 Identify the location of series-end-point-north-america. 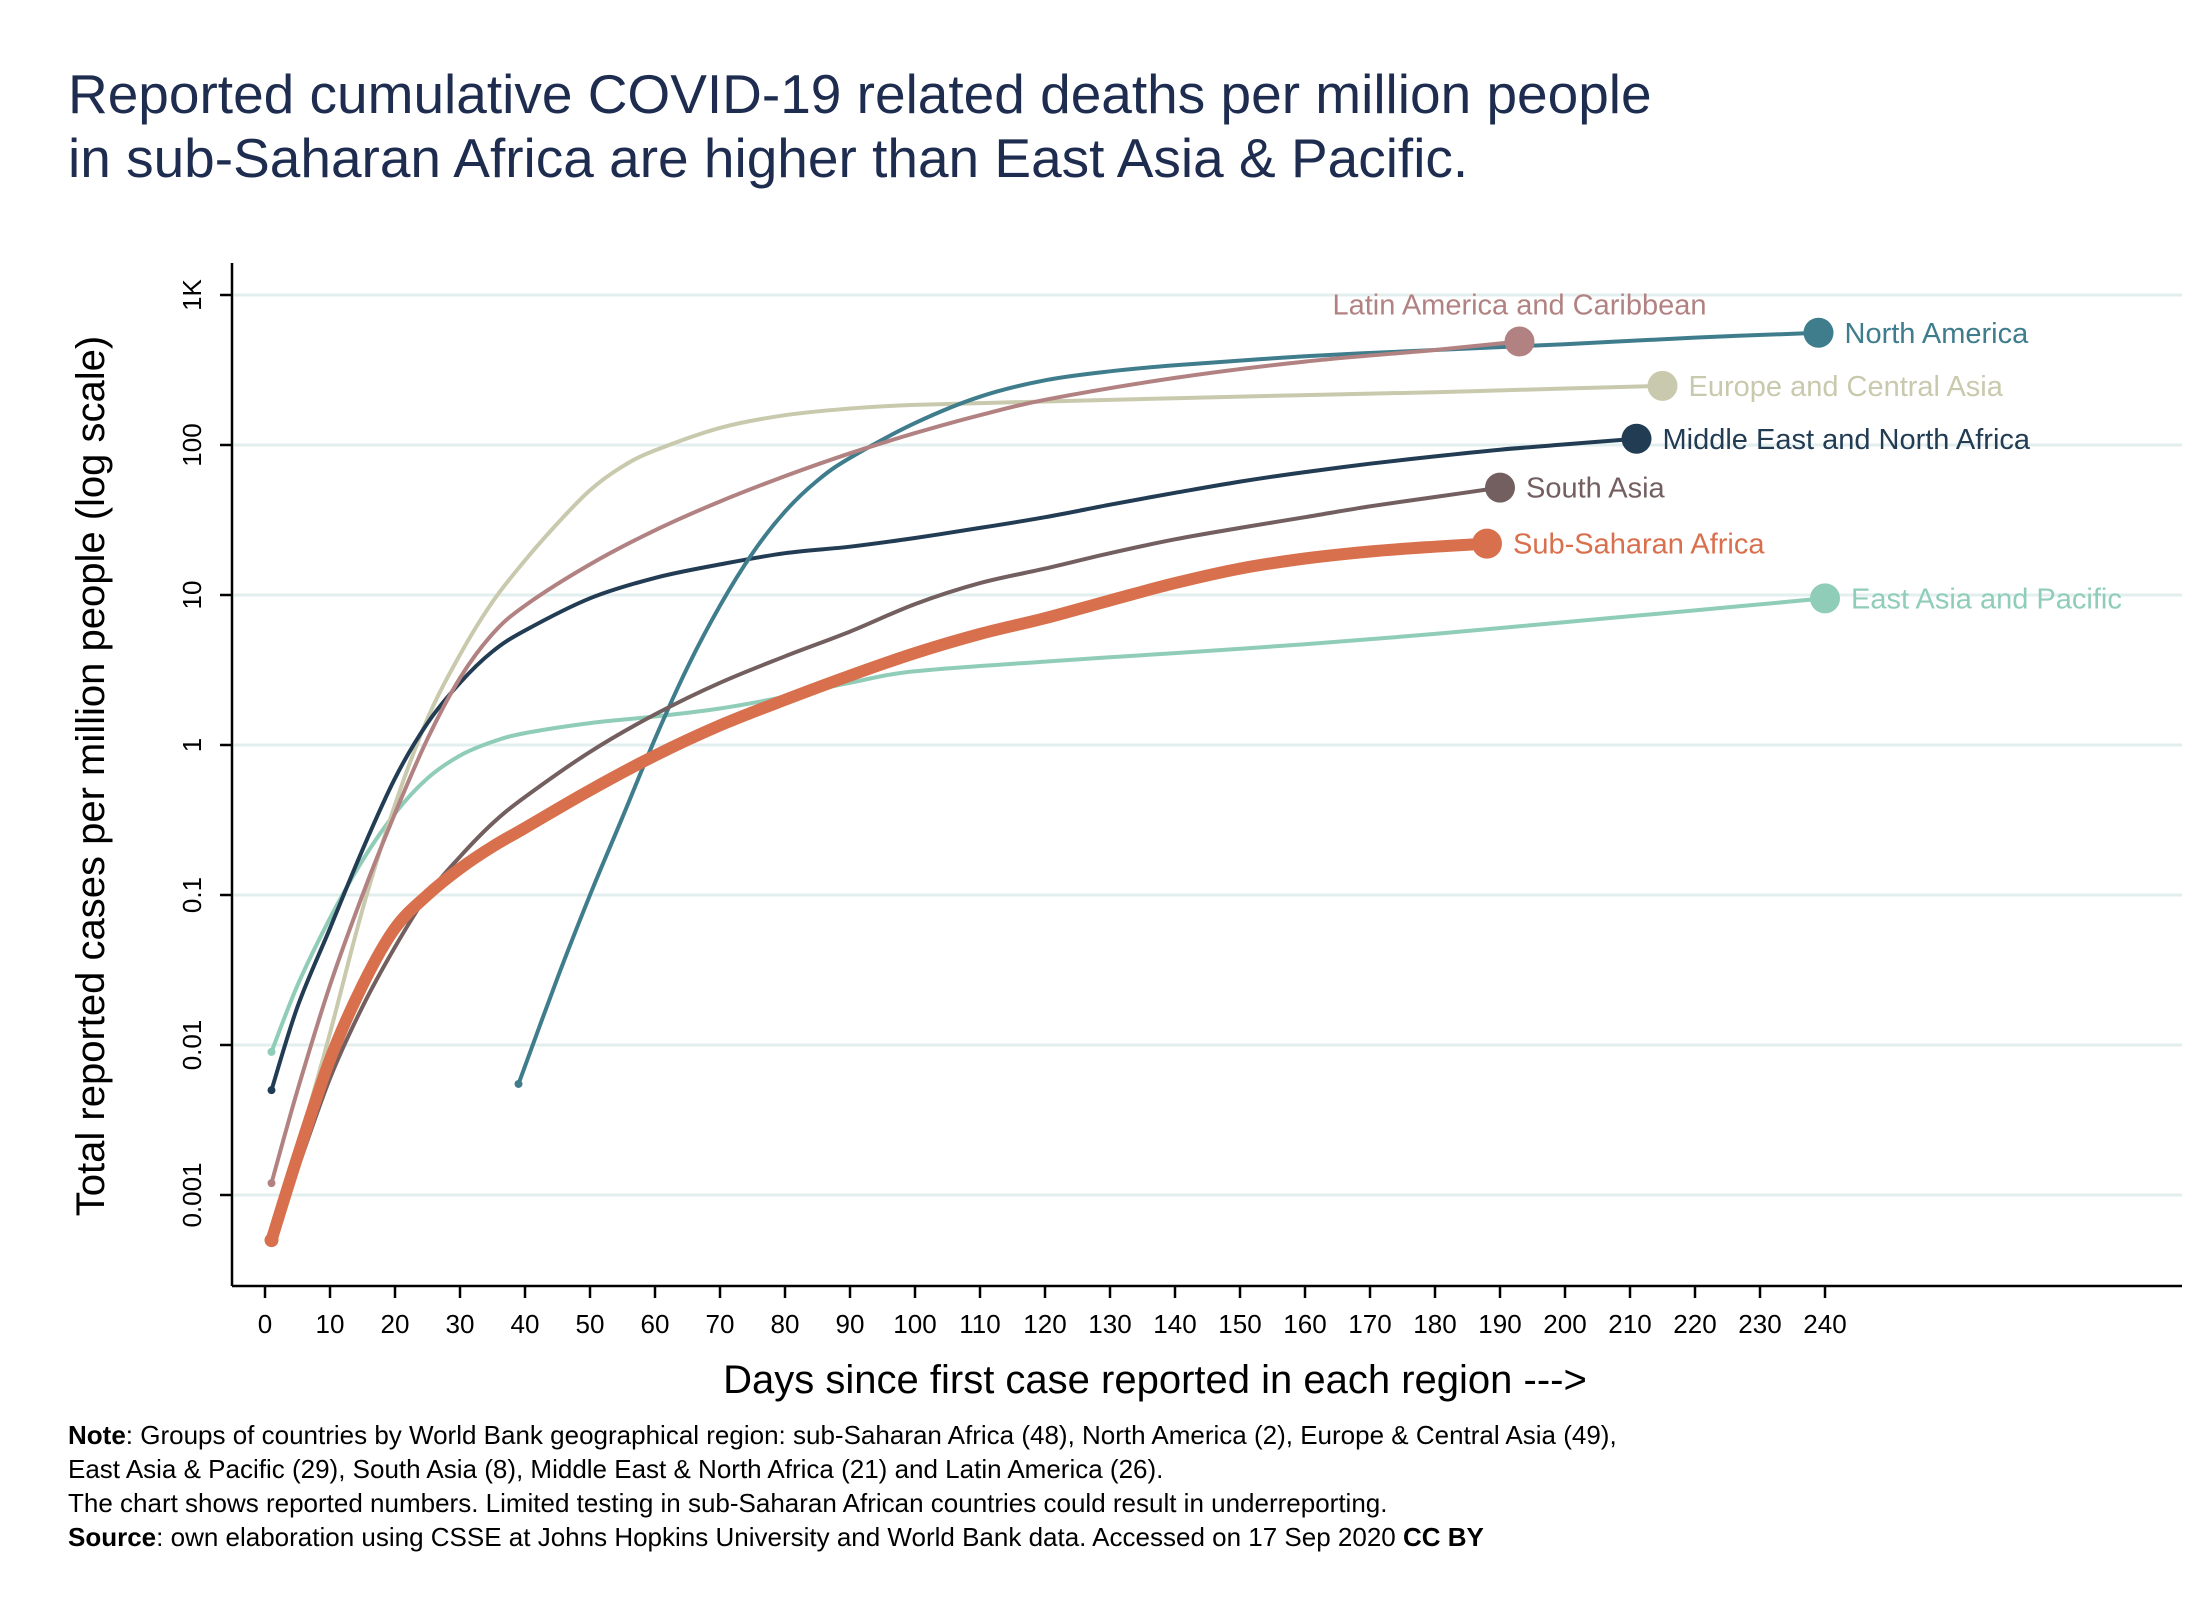
(1818, 332).